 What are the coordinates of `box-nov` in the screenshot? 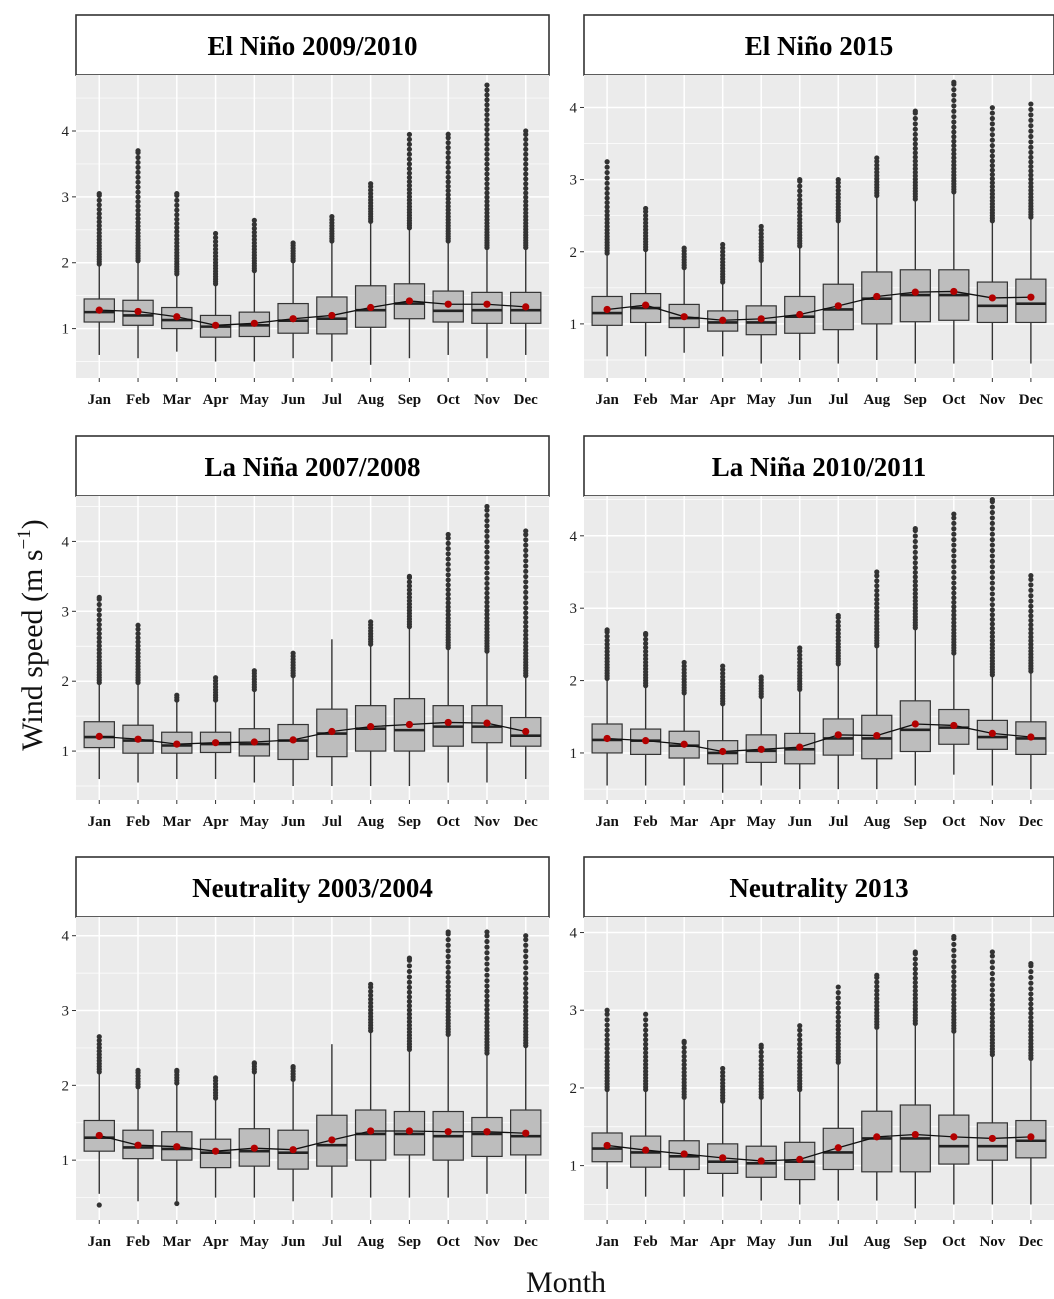 It's located at (992, 232).